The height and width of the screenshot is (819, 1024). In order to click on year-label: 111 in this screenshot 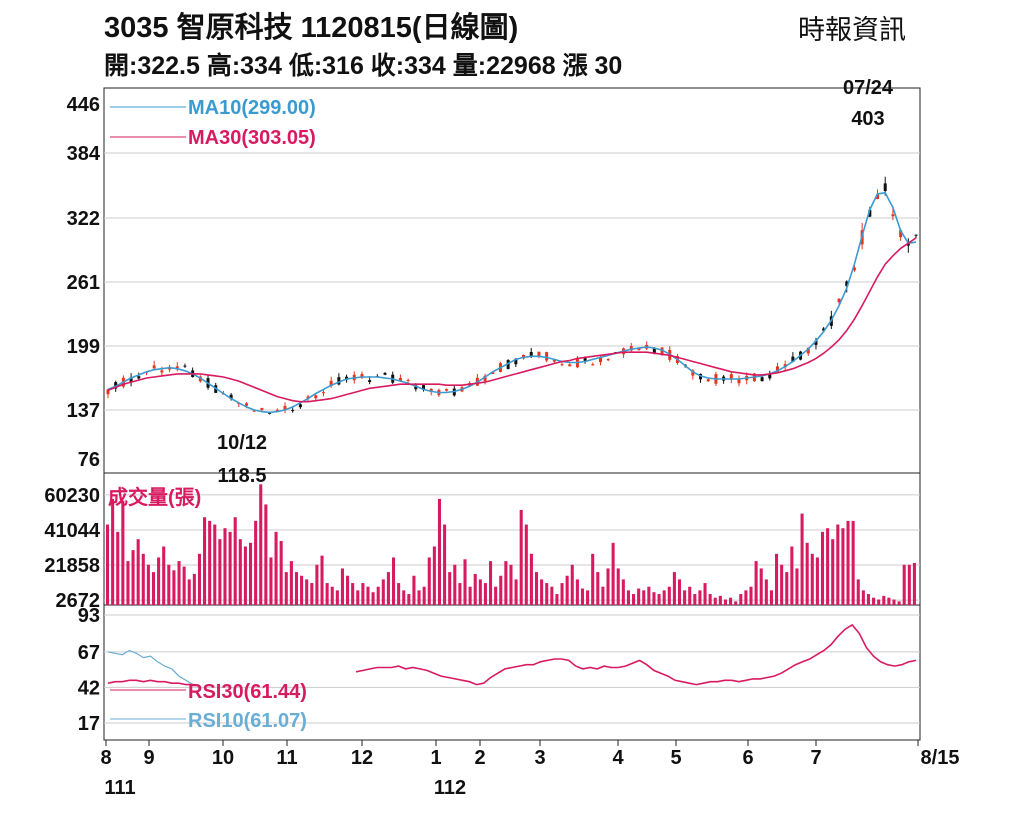, I will do `click(119, 788)`.